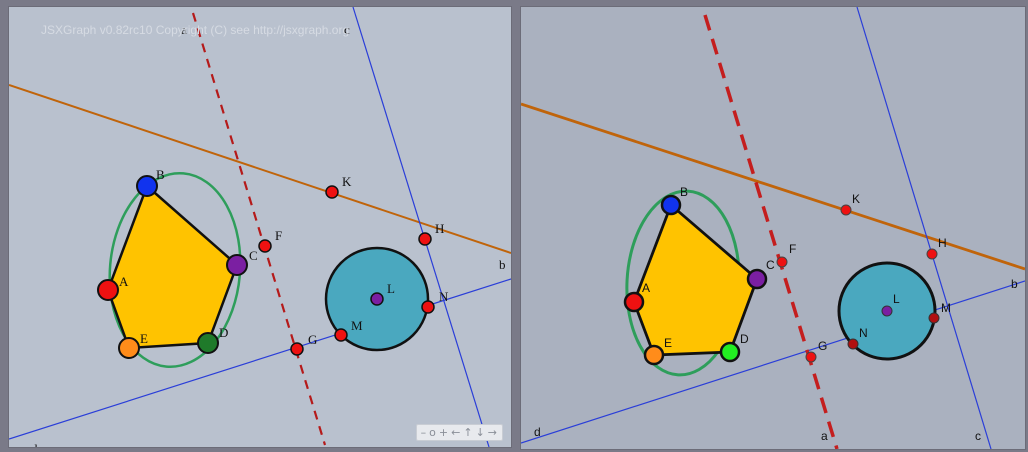 Image resolution: width=1028 pixels, height=452 pixels. I want to click on zoom-out-button: –, so click(424, 432).